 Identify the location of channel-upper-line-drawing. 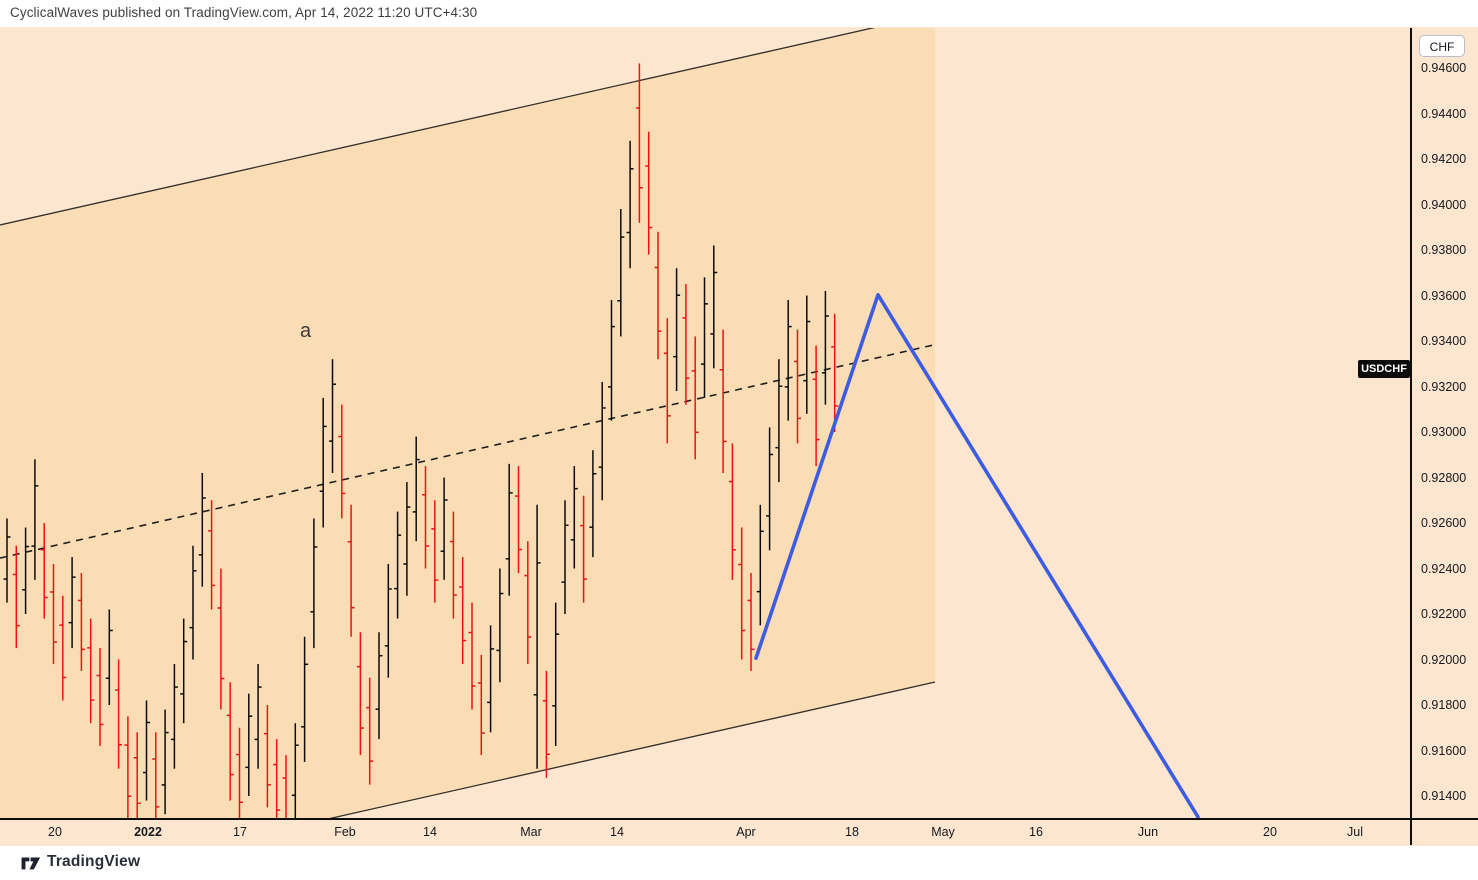
(467, 127).